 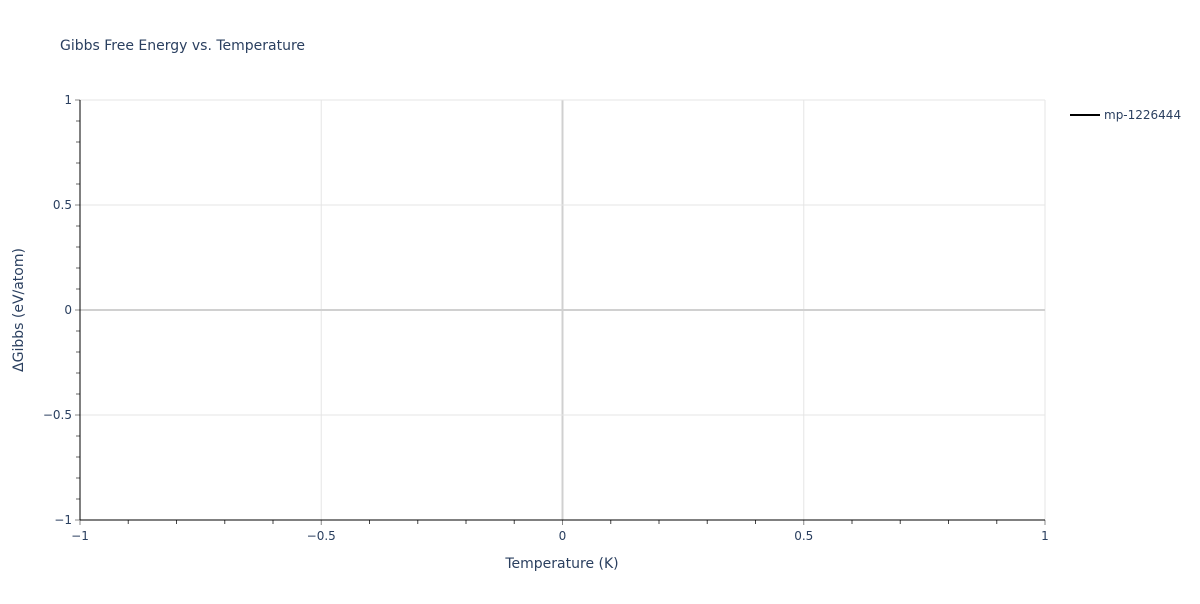 I want to click on chart-title: Gibbs Free Energy vs. Temperature, so click(x=182, y=46).